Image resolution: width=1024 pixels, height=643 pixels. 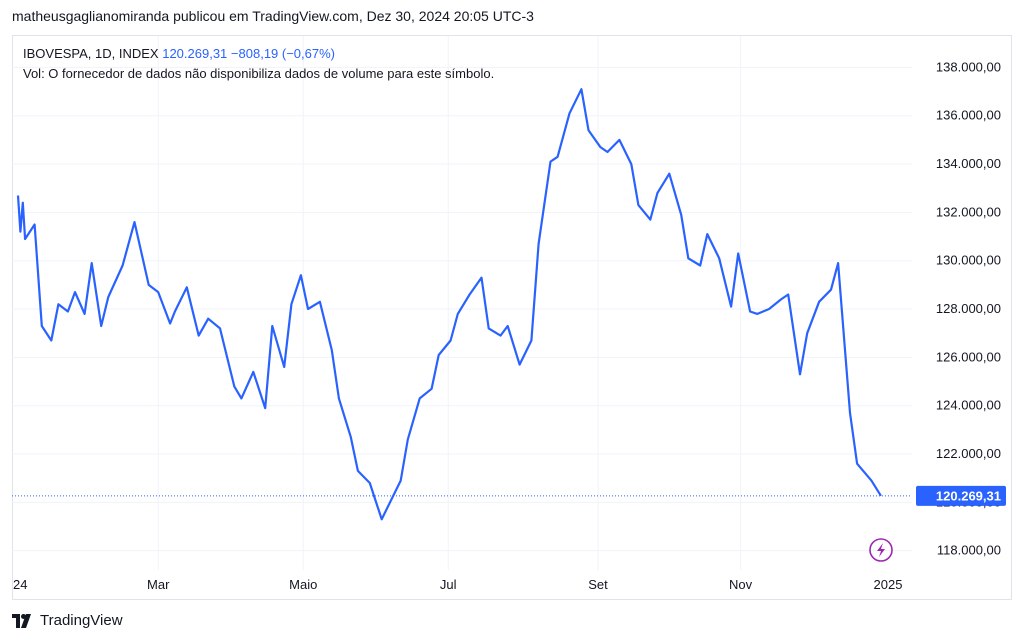 What do you see at coordinates (969, 550) in the screenshot?
I see `y-tick-label: 118.000,00` at bounding box center [969, 550].